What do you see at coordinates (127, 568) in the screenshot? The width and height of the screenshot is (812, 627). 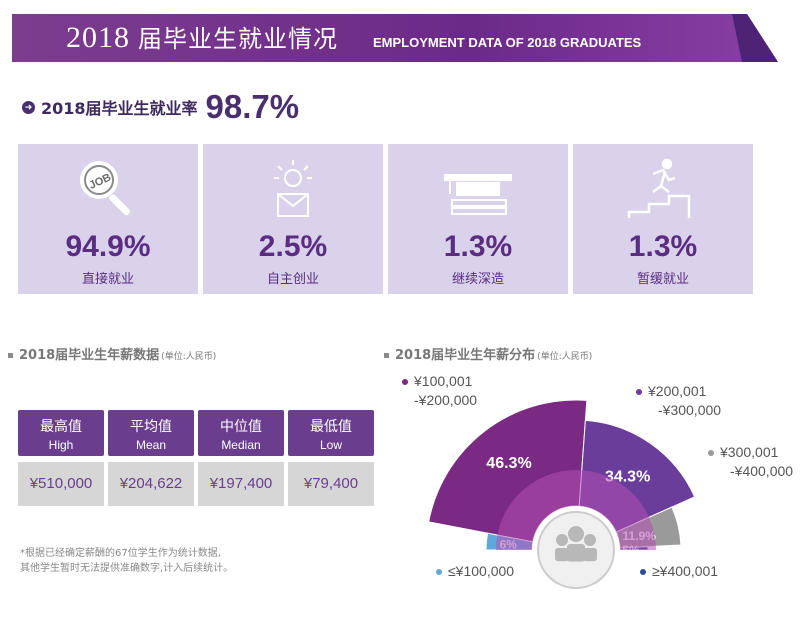 I see `footnote-line: 其他学生暂时无法提供准确数字,计入后续统计。` at bounding box center [127, 568].